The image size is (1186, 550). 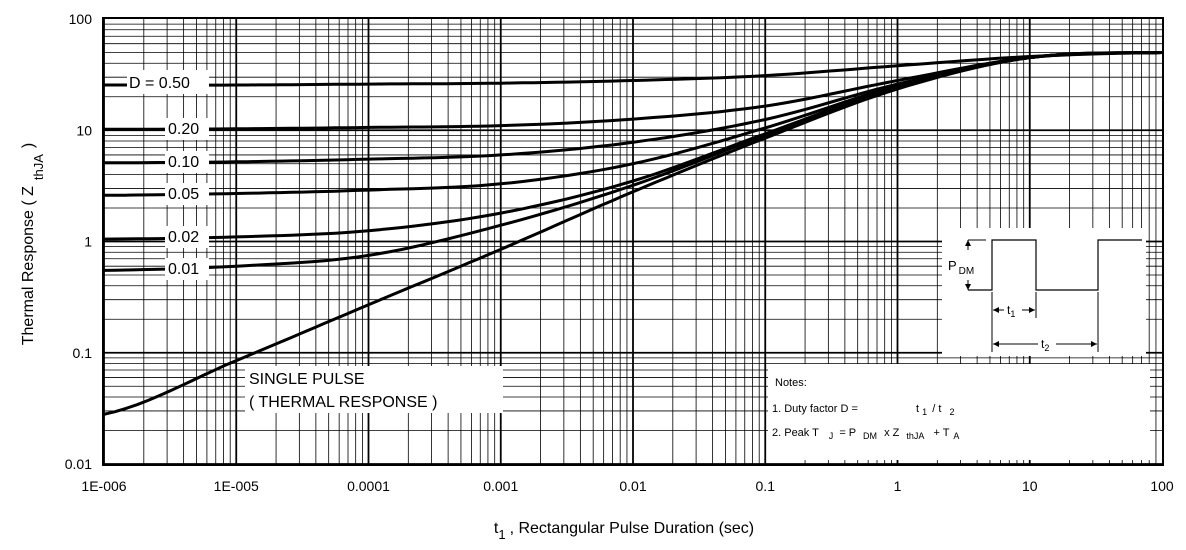 What do you see at coordinates (168, 175) in the screenshot?
I see `curve-labels: D = 0.50 0.20 0.10 0.05 0.02 0.01` at bounding box center [168, 175].